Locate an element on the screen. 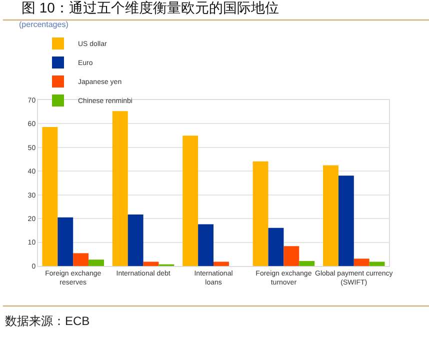  source-note: 数据来源：ECB is located at coordinates (47, 321).